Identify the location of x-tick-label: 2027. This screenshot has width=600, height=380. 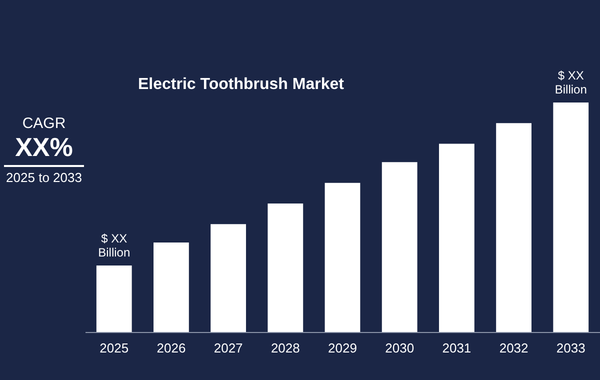
(228, 348).